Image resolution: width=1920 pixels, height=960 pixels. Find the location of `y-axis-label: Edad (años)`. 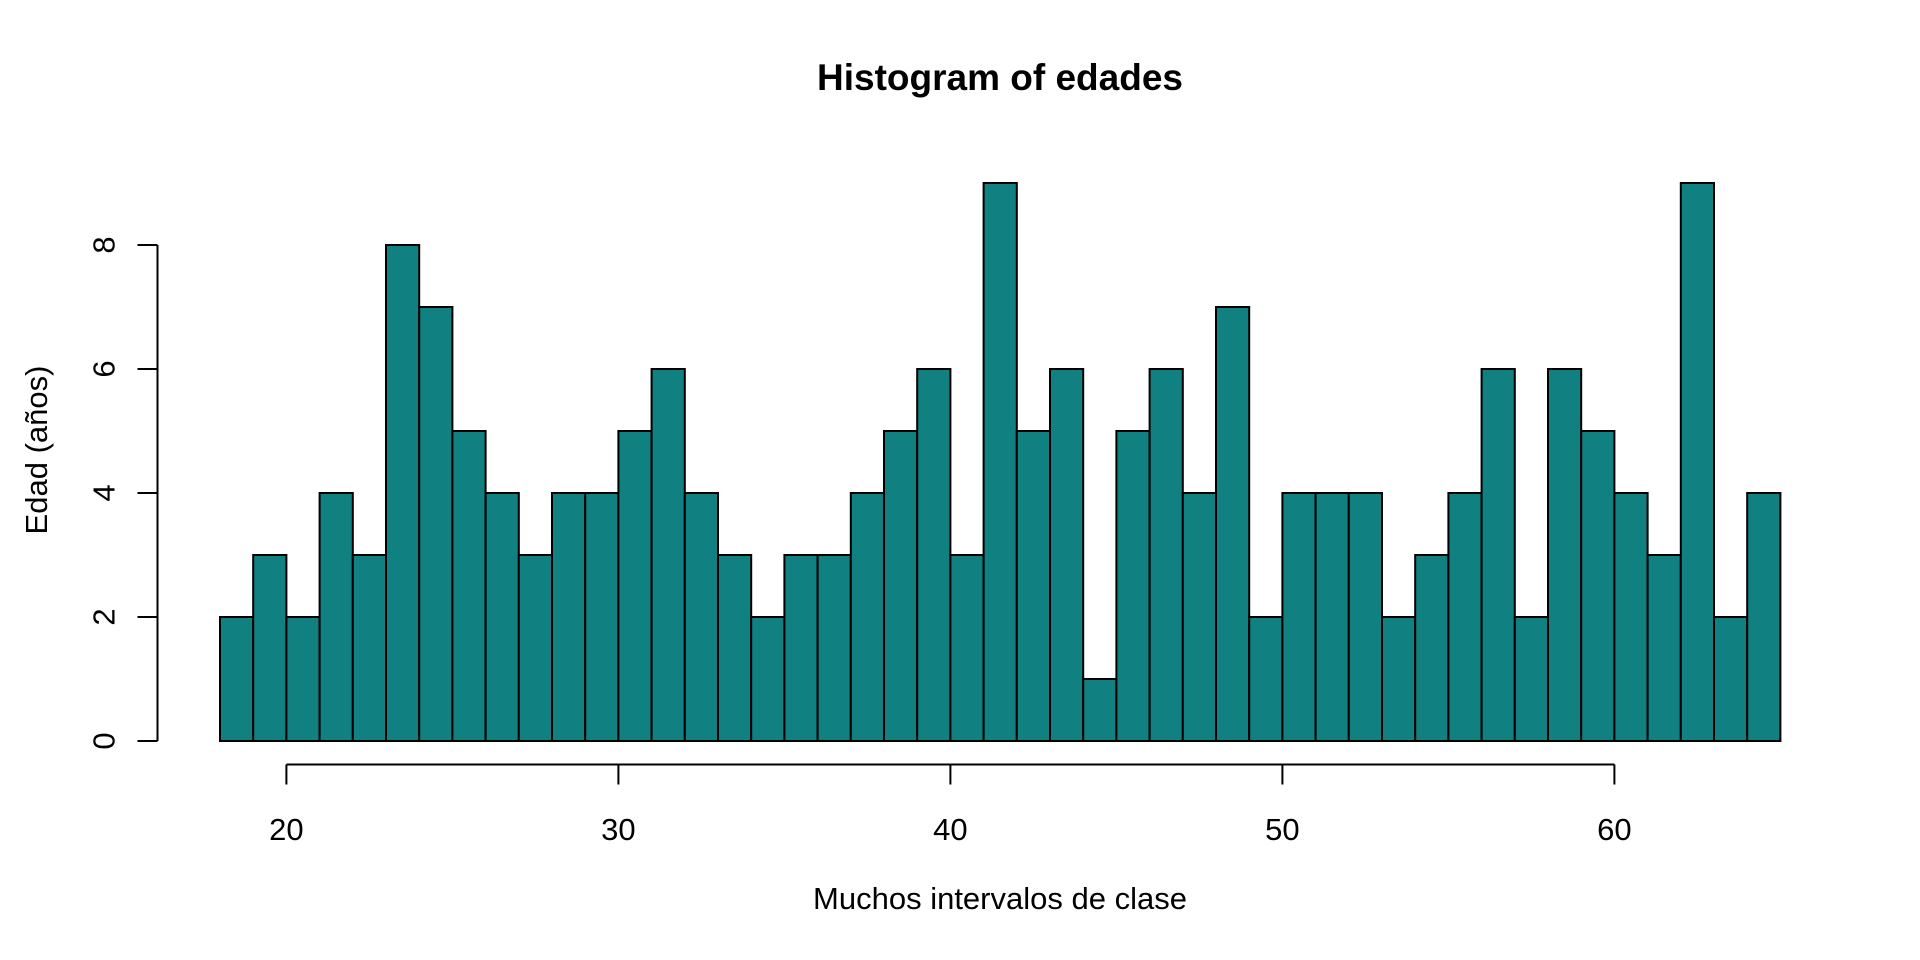

y-axis-label: Edad (años) is located at coordinates (36, 450).